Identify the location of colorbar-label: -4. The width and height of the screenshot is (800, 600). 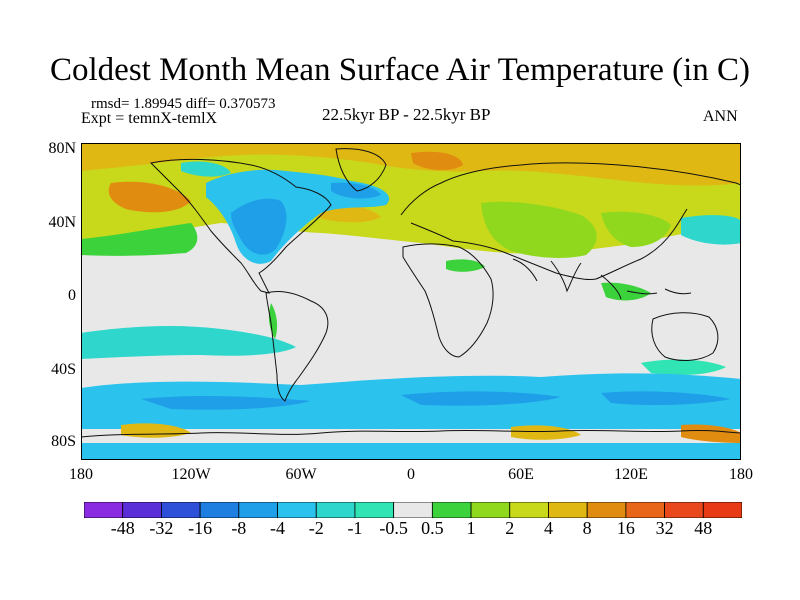
(278, 528).